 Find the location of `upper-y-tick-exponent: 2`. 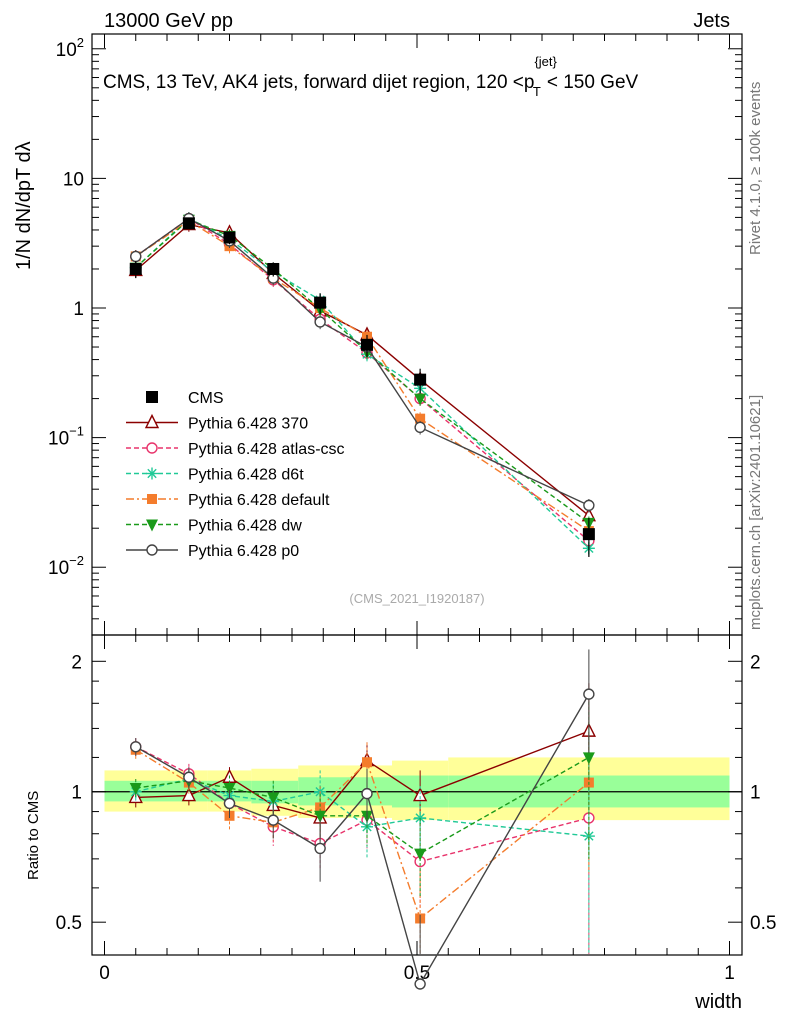

upper-y-tick-exponent: 2 is located at coordinates (80, 42).